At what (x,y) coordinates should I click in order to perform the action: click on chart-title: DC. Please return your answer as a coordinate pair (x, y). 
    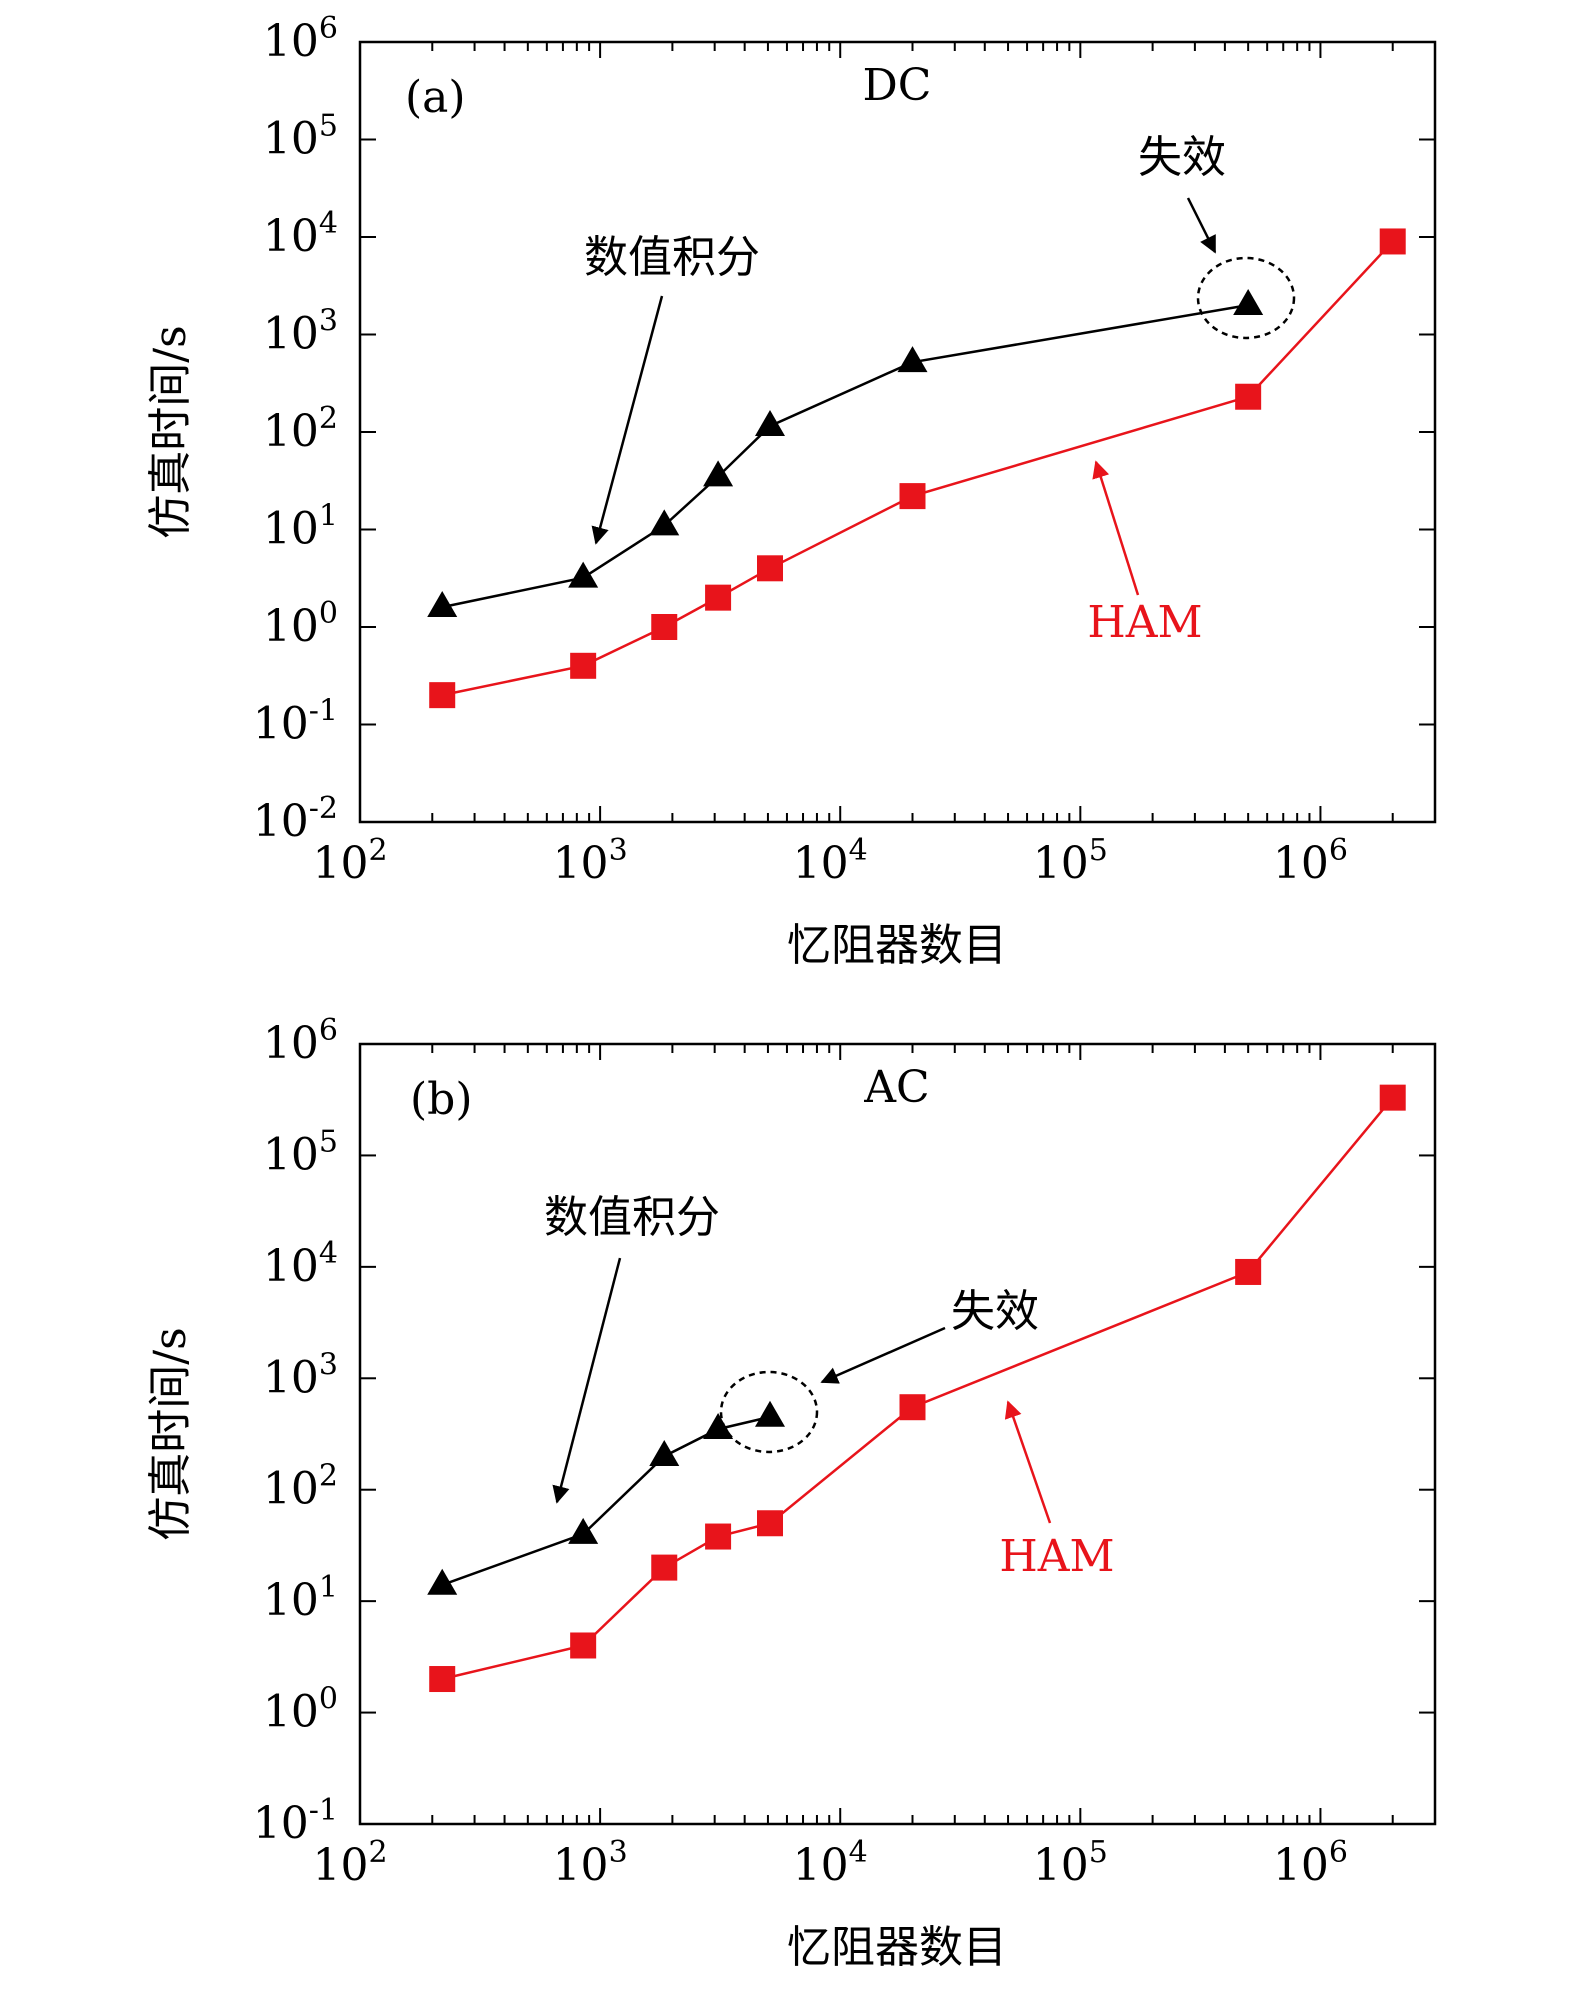
    Looking at the image, I should click on (897, 85).